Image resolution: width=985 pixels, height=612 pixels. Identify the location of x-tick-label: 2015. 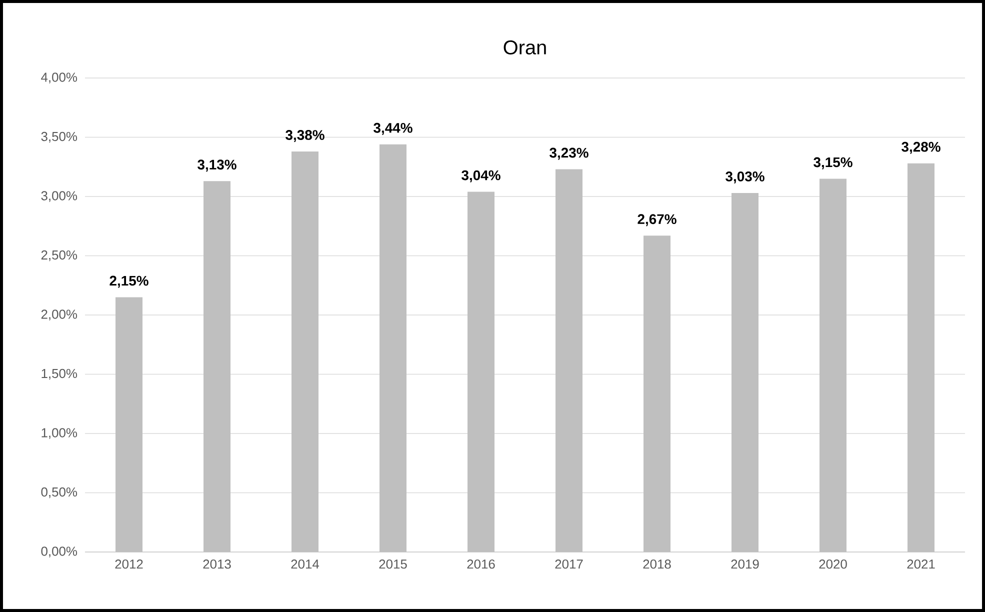
(393, 564).